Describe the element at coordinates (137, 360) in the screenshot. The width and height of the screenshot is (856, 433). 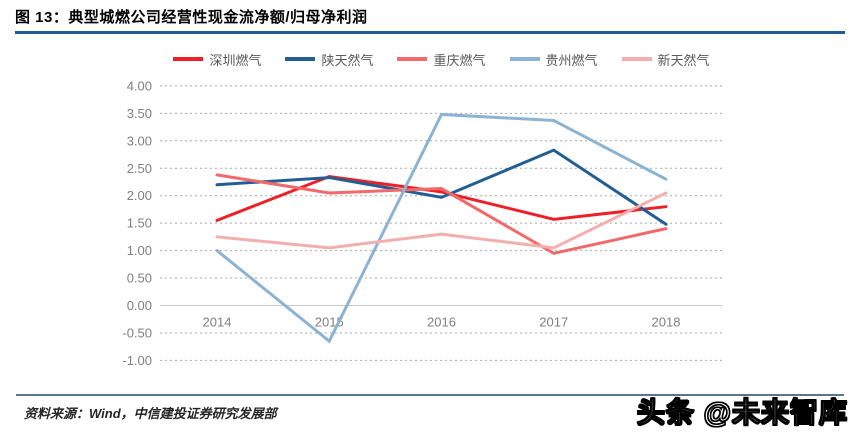
I see `y-axis-label: -1.00` at that location.